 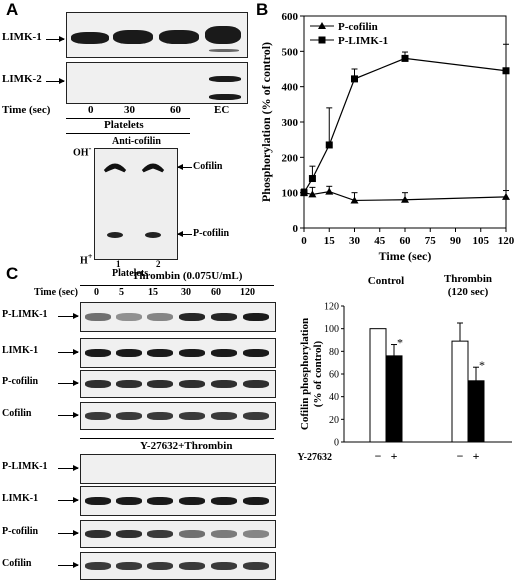 I want to click on legend-label: P-LIMK-1, so click(x=363, y=41).